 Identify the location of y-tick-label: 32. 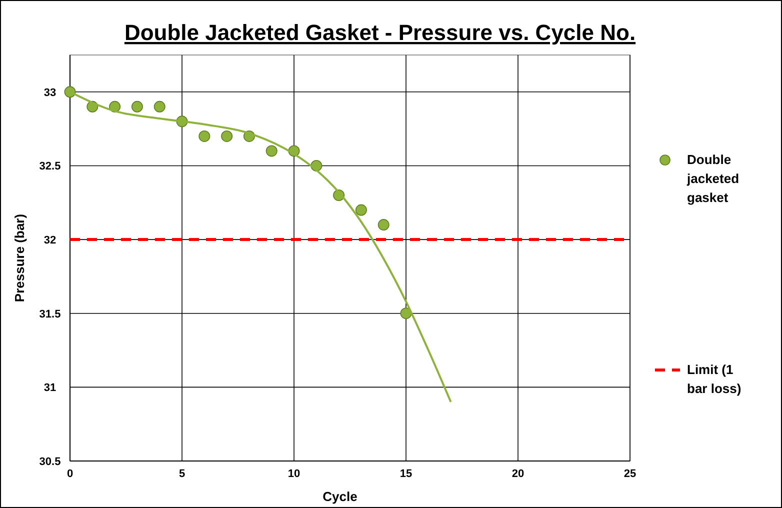
(50, 240).